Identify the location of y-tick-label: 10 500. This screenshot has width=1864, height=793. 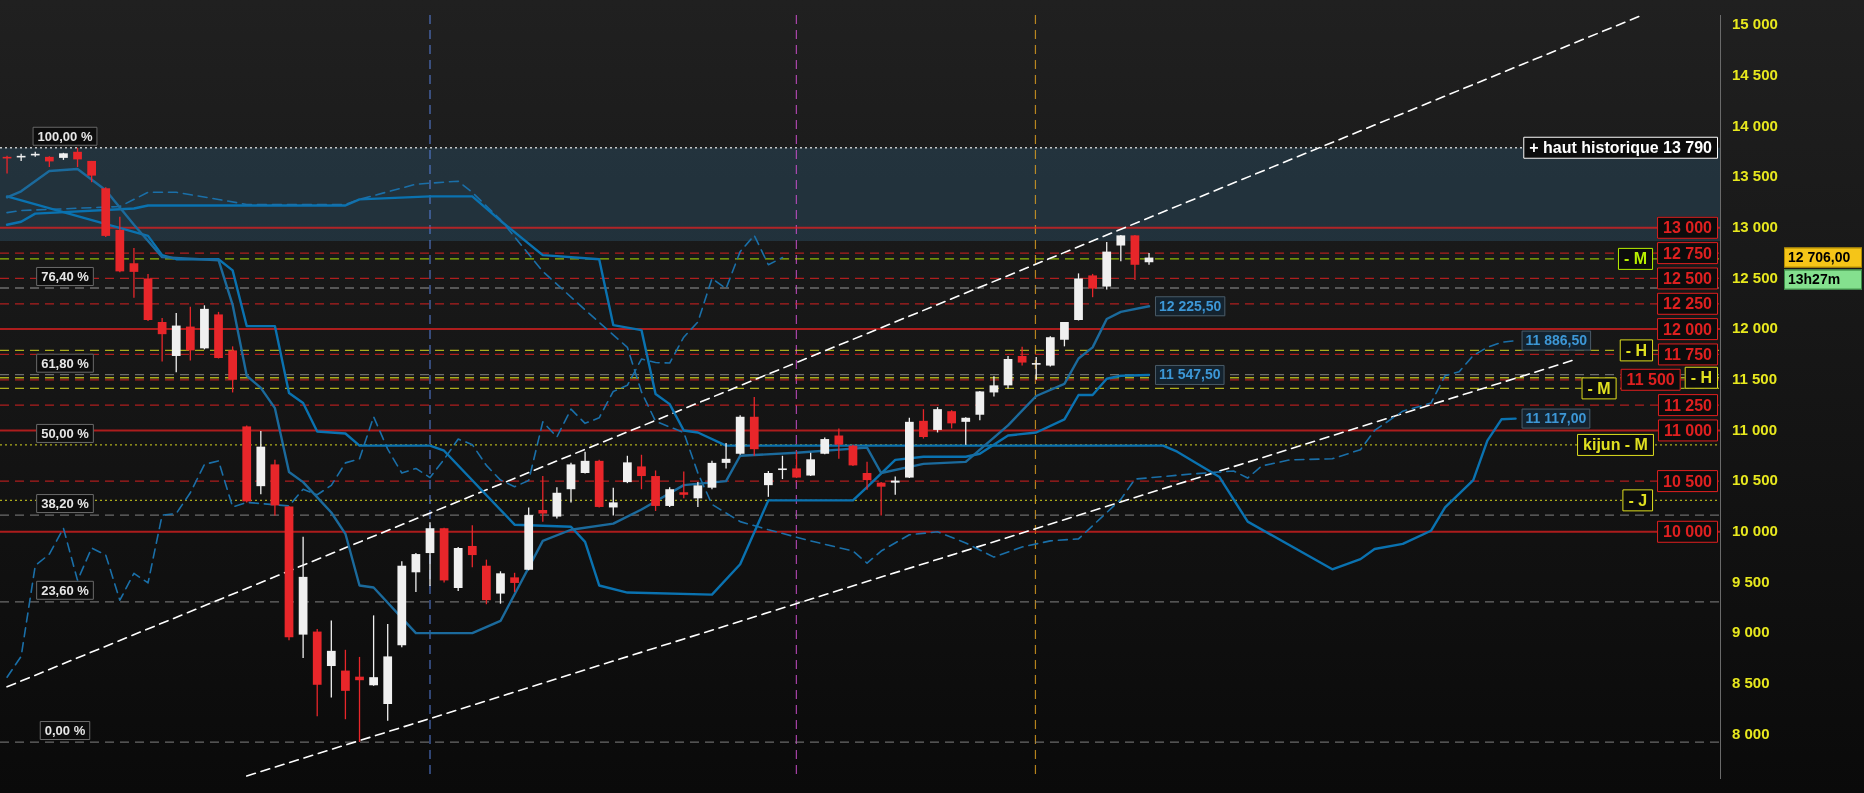
(1755, 480).